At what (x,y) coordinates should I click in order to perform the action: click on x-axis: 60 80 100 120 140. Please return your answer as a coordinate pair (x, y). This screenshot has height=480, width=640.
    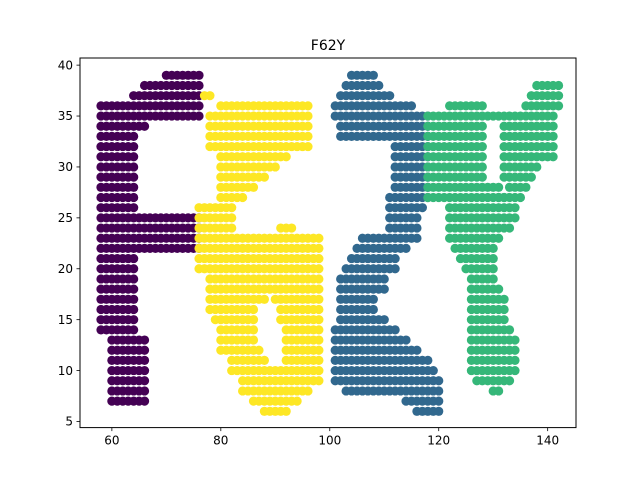
    Looking at the image, I should click on (331, 437).